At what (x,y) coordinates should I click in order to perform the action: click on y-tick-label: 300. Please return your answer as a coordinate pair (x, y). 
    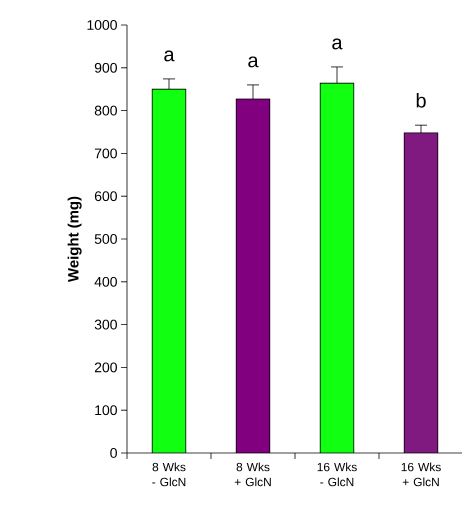
    Looking at the image, I should click on (105, 325).